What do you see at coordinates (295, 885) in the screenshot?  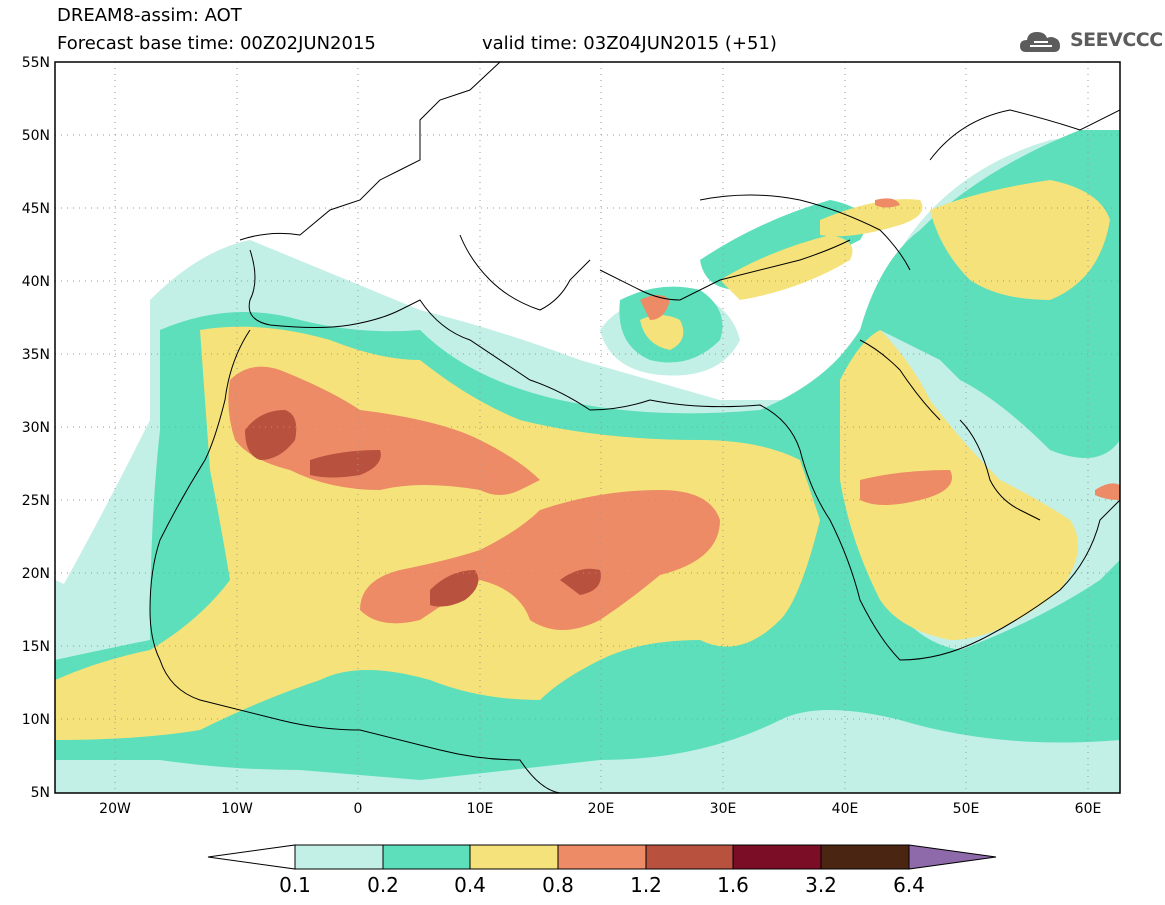 I see `colorbar-label: 0.1` at bounding box center [295, 885].